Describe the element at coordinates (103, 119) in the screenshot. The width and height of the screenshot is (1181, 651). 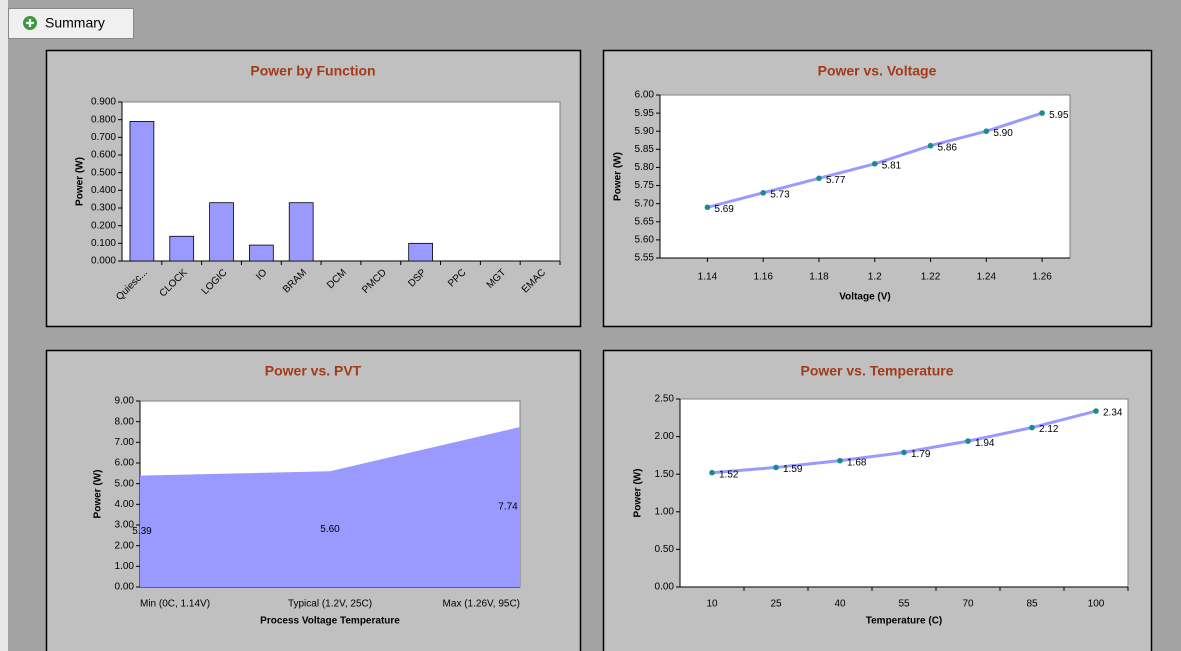
I see `y-tick-label: 0.800` at that location.